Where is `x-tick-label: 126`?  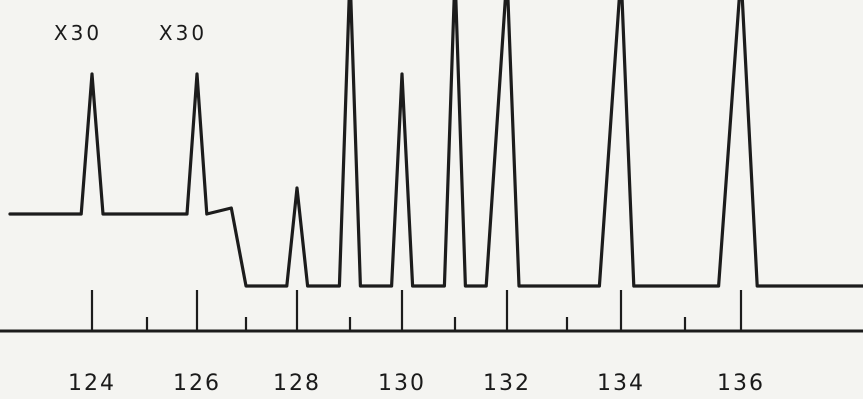
x-tick-label: 126 is located at coordinates (197, 383).